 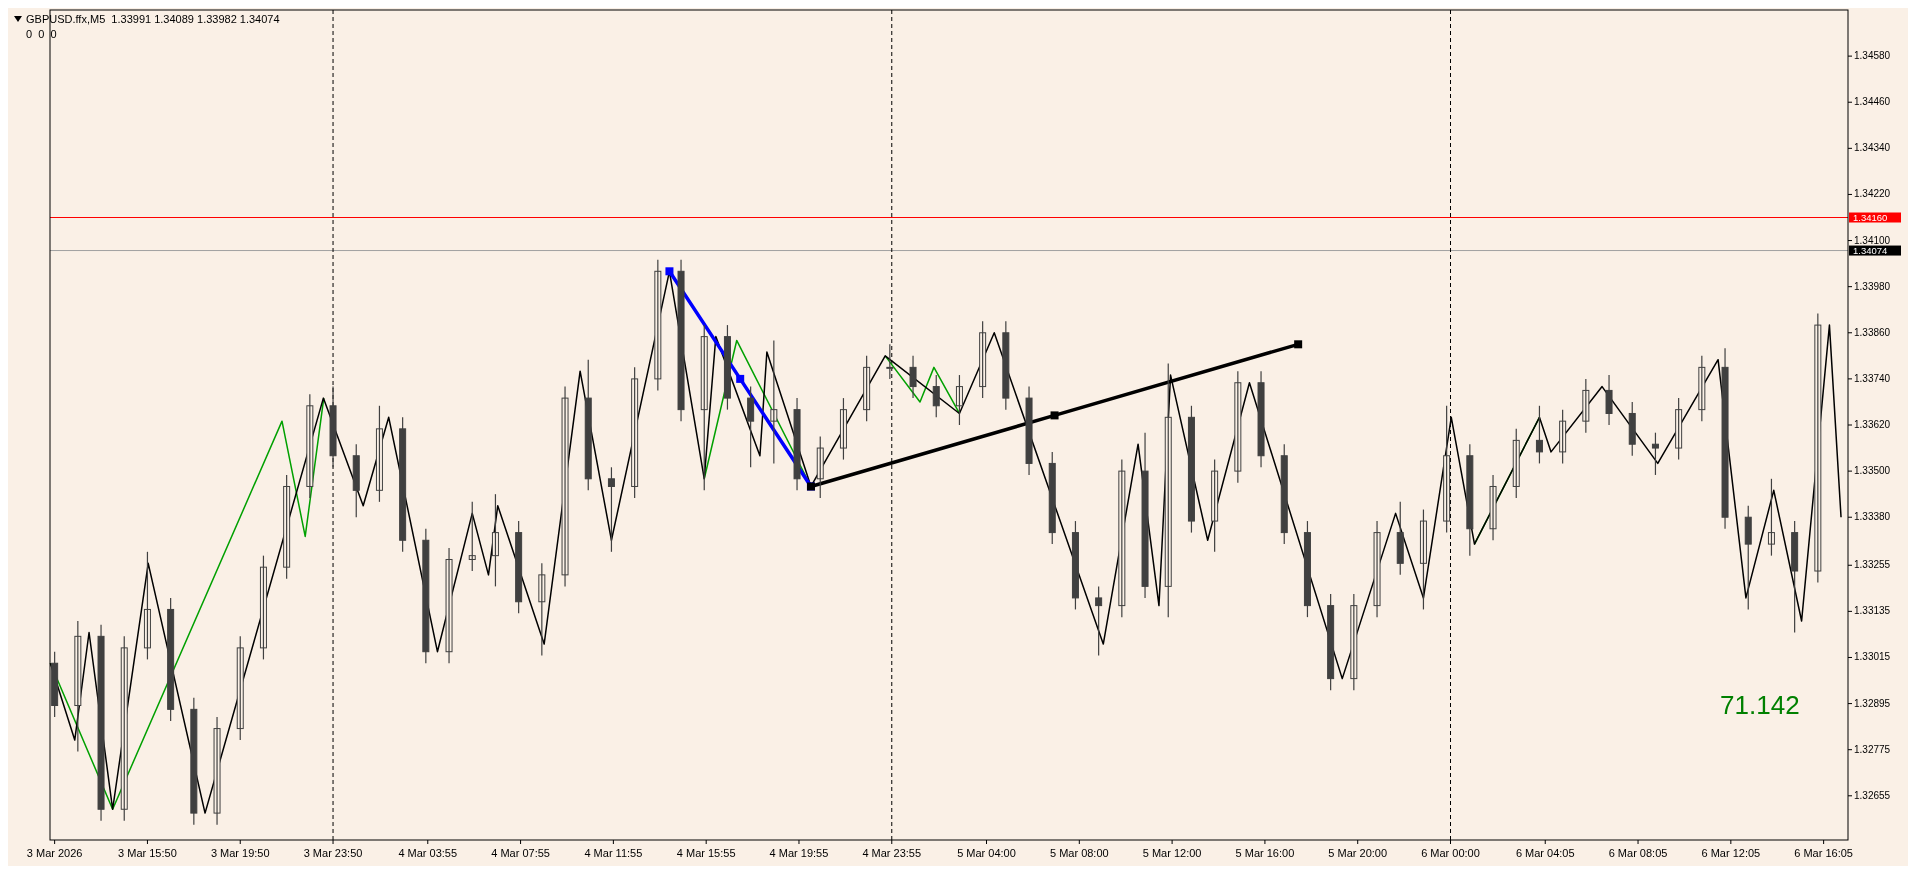 I want to click on x-tick-label: 4 Mar 07:55, so click(x=520, y=853).